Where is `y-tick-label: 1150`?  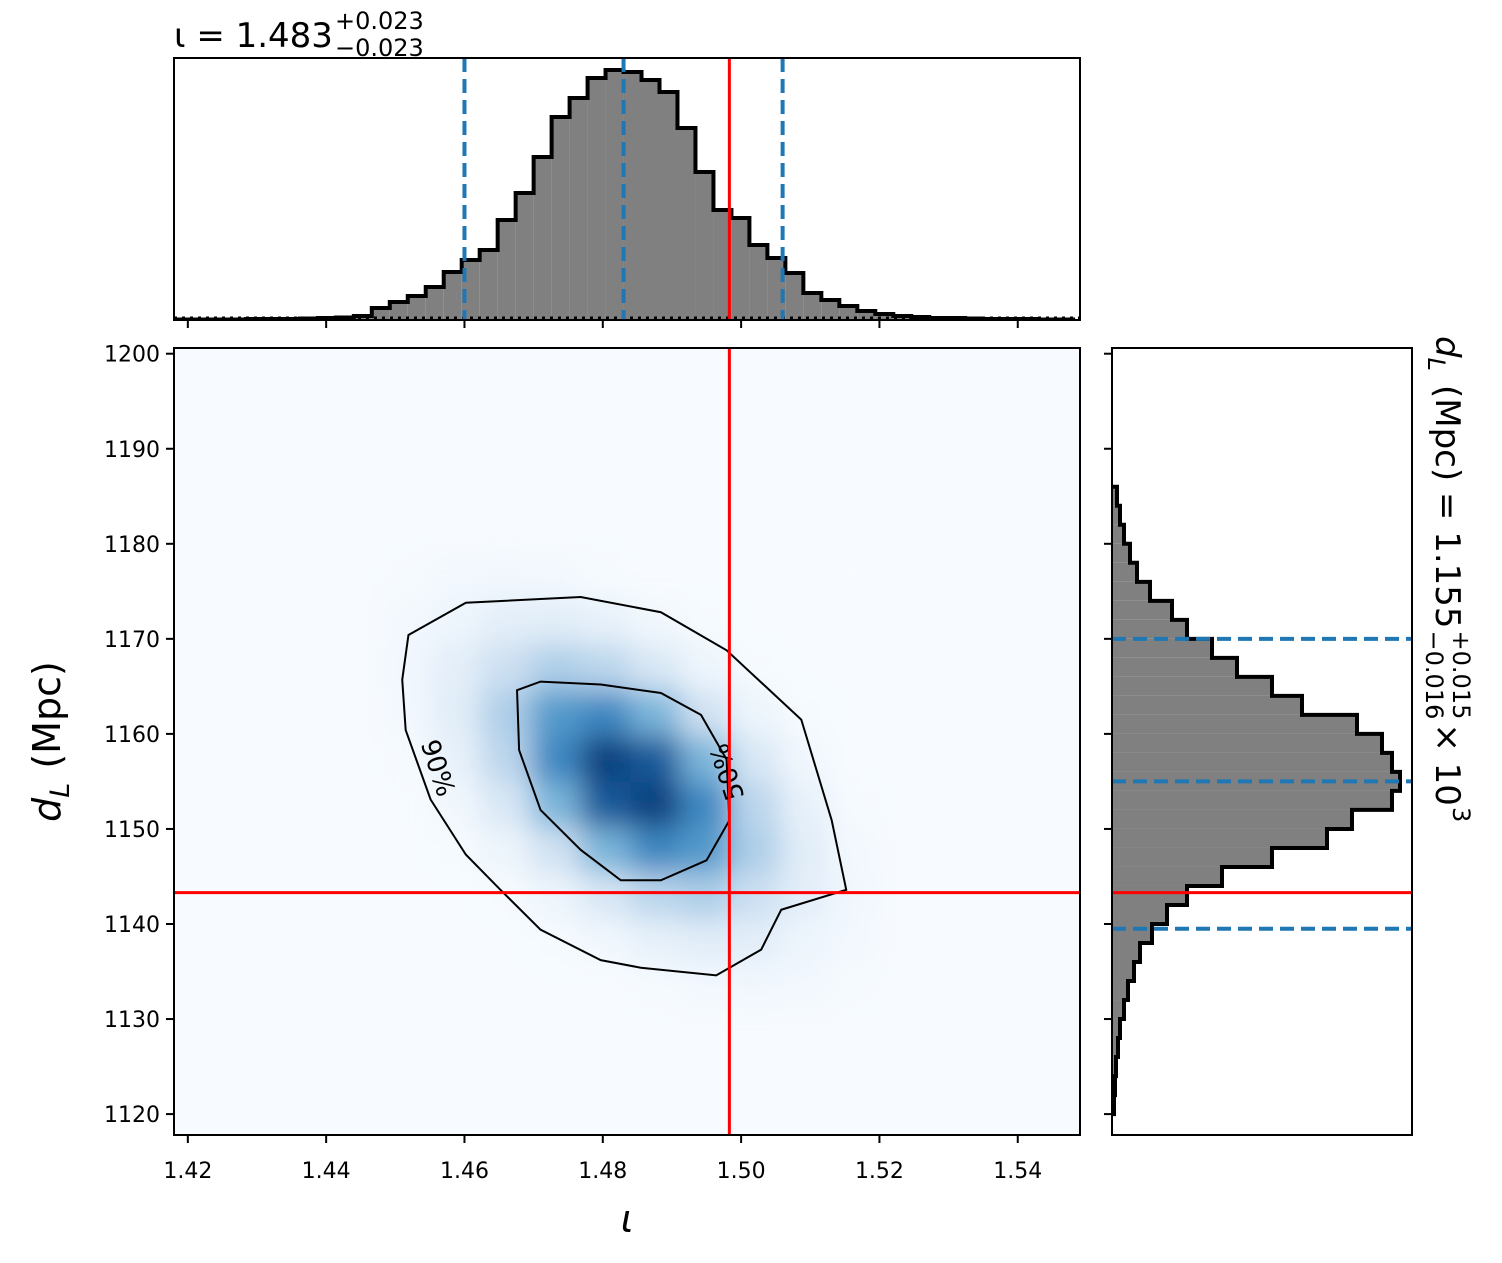
y-tick-label: 1150 is located at coordinates (132, 830).